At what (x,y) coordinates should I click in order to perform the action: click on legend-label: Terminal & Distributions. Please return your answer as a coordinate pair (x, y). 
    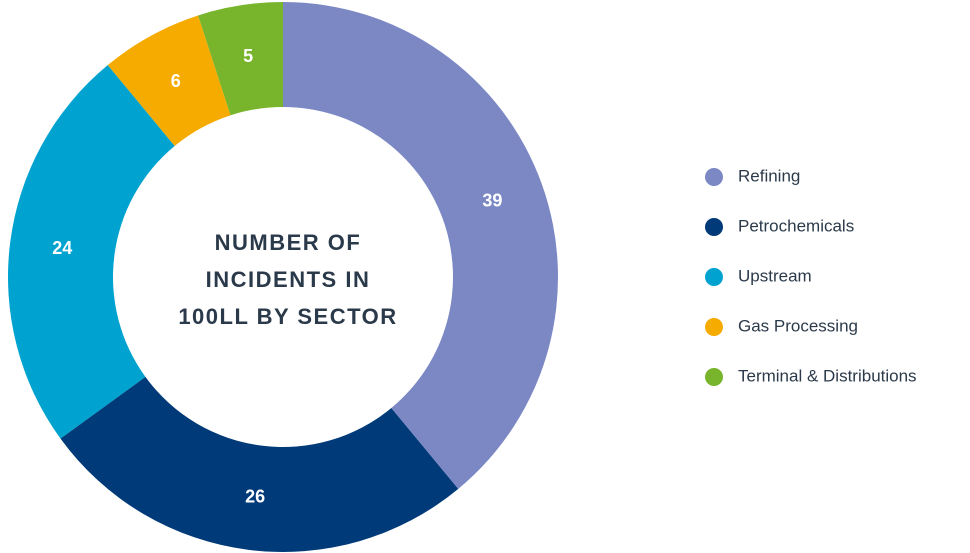
    Looking at the image, I should click on (827, 375).